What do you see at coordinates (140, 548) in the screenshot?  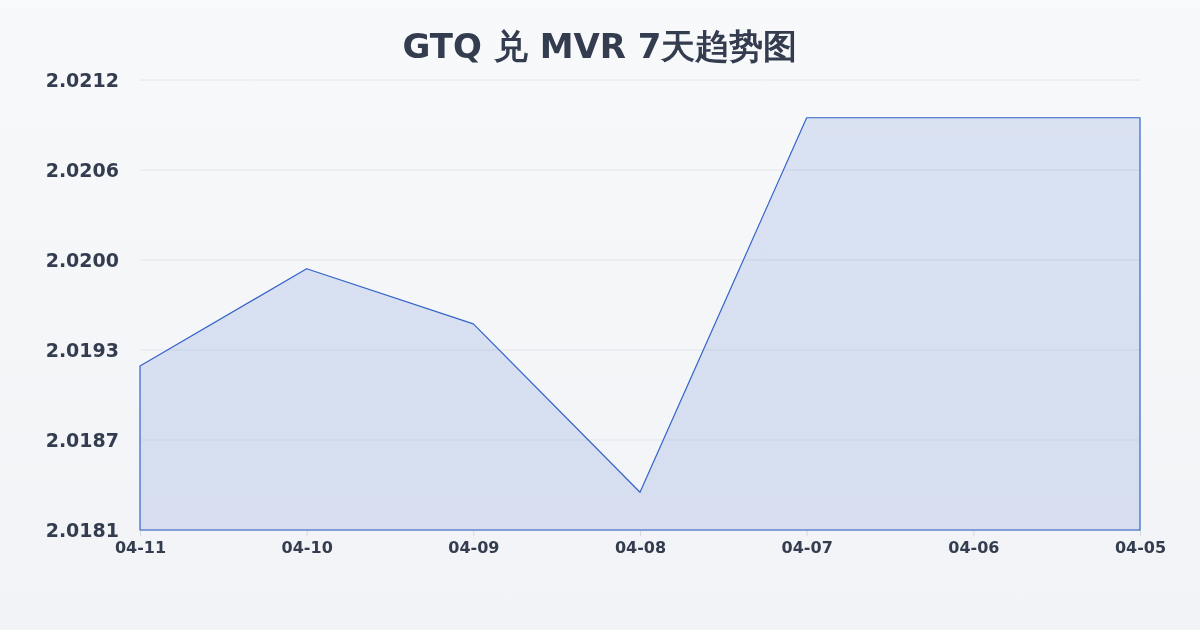 I see `x-tick-label: 04-11` at bounding box center [140, 548].